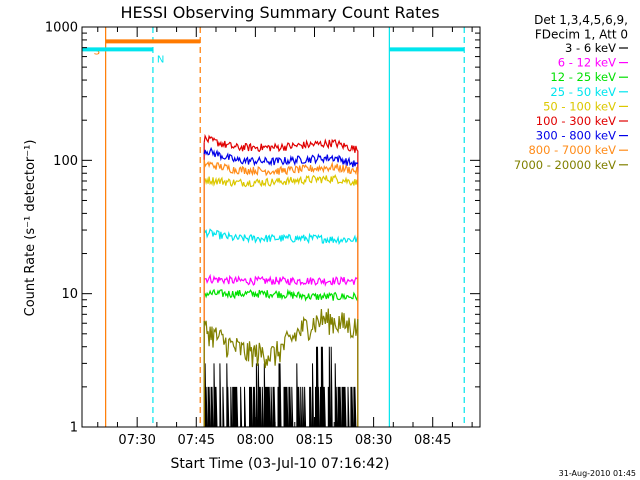 This screenshot has height=480, width=640. What do you see at coordinates (255, 440) in the screenshot?
I see `x-tick-label-2: 08:00` at bounding box center [255, 440].